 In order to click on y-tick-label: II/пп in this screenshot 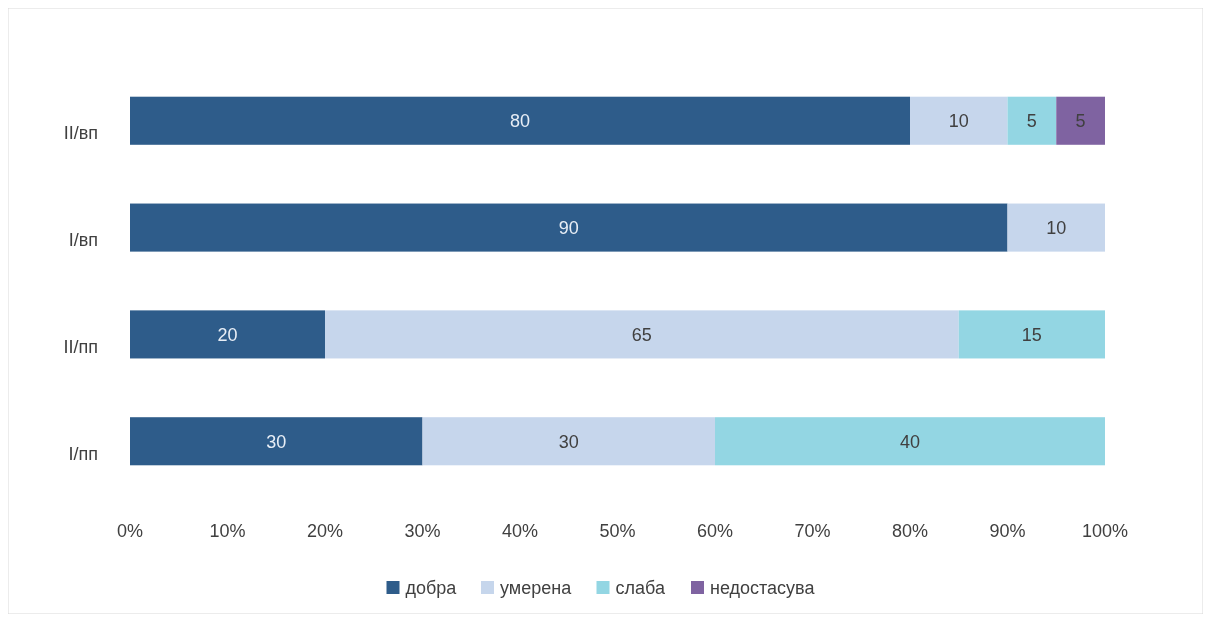, I will do `click(80, 346)`.